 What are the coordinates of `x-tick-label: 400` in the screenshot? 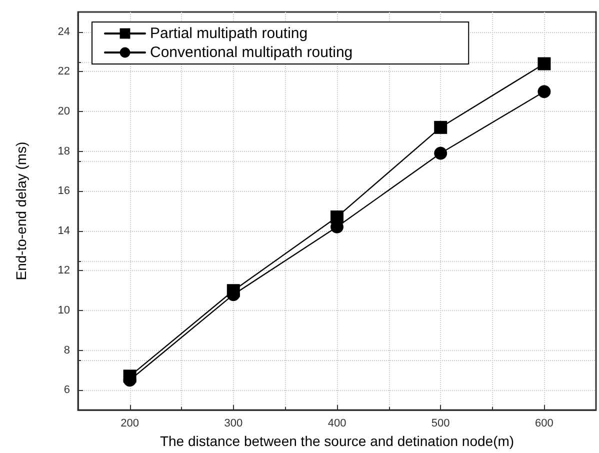 It's located at (337, 424).